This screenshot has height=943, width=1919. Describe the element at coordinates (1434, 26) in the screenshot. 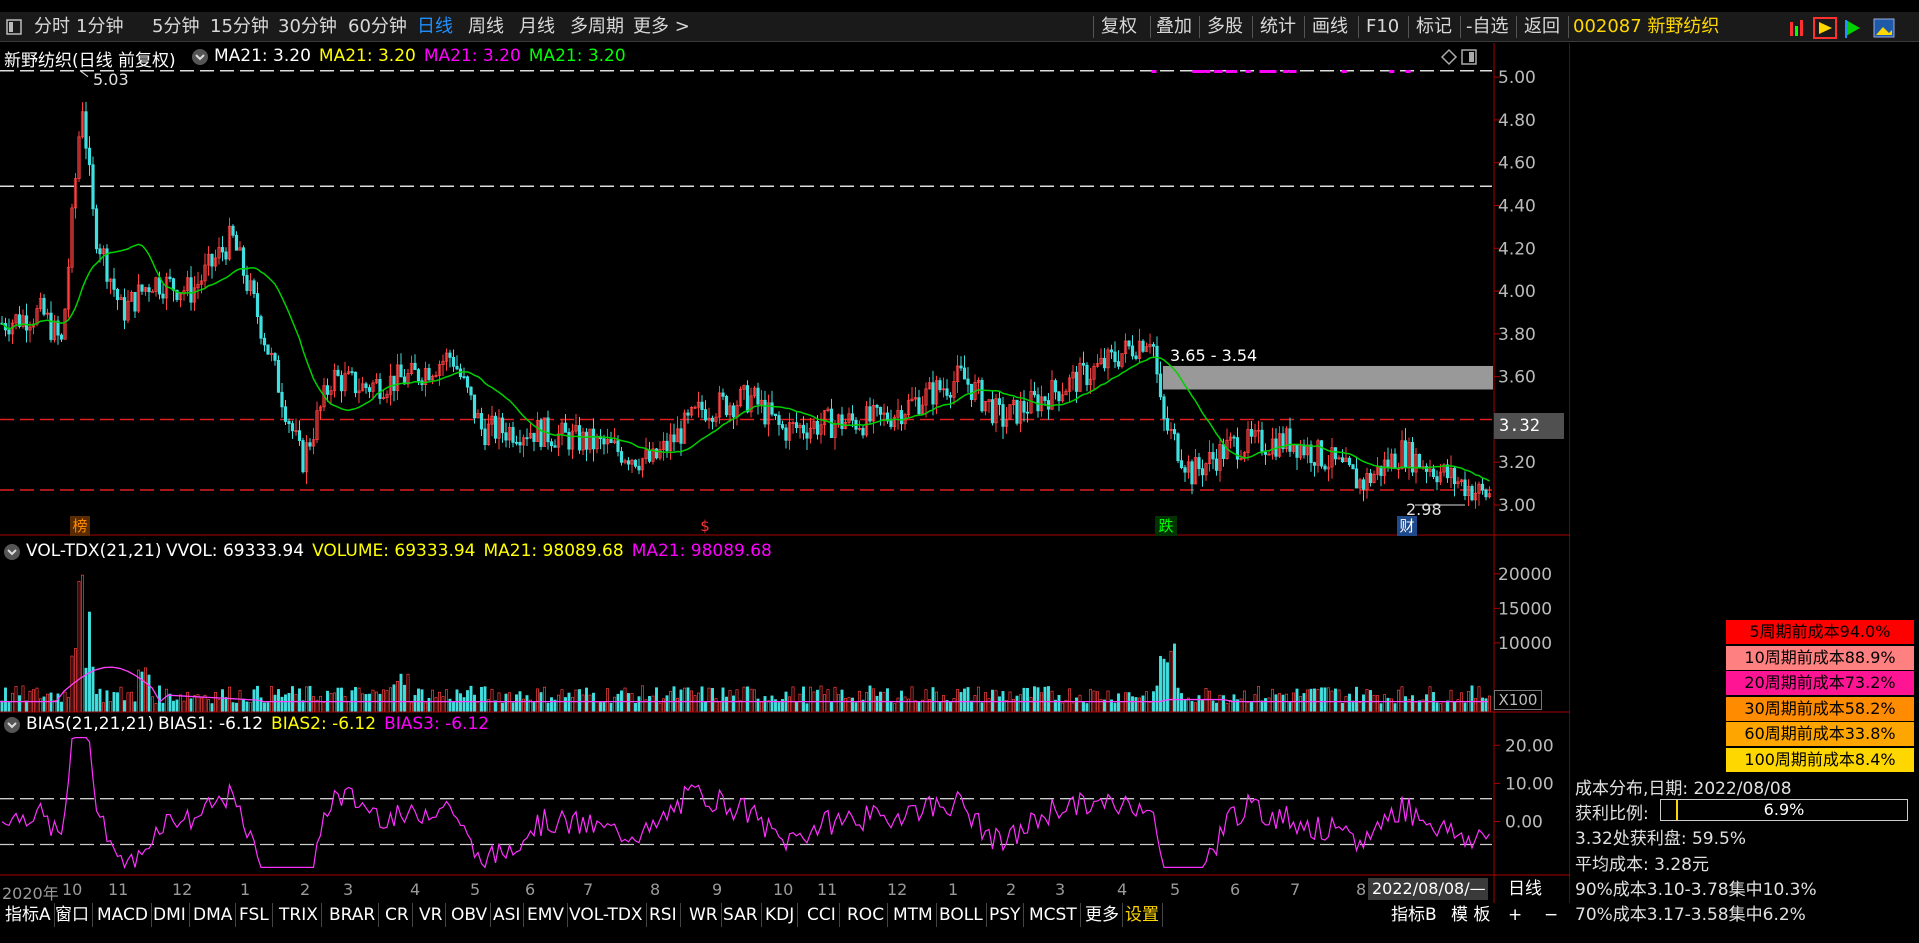

I see `mark-button: 标记` at that location.